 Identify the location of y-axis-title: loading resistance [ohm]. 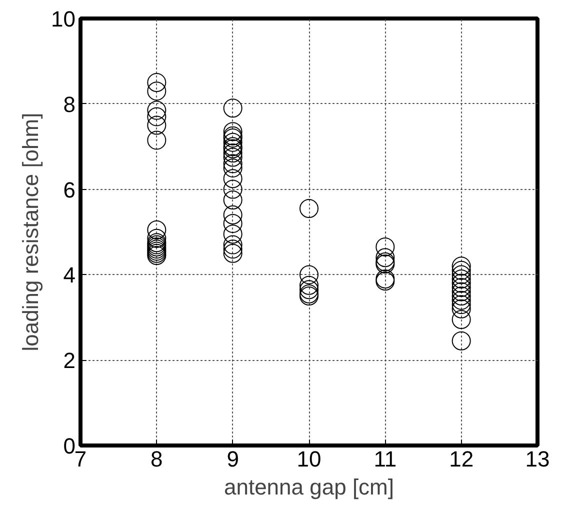
(31, 232).